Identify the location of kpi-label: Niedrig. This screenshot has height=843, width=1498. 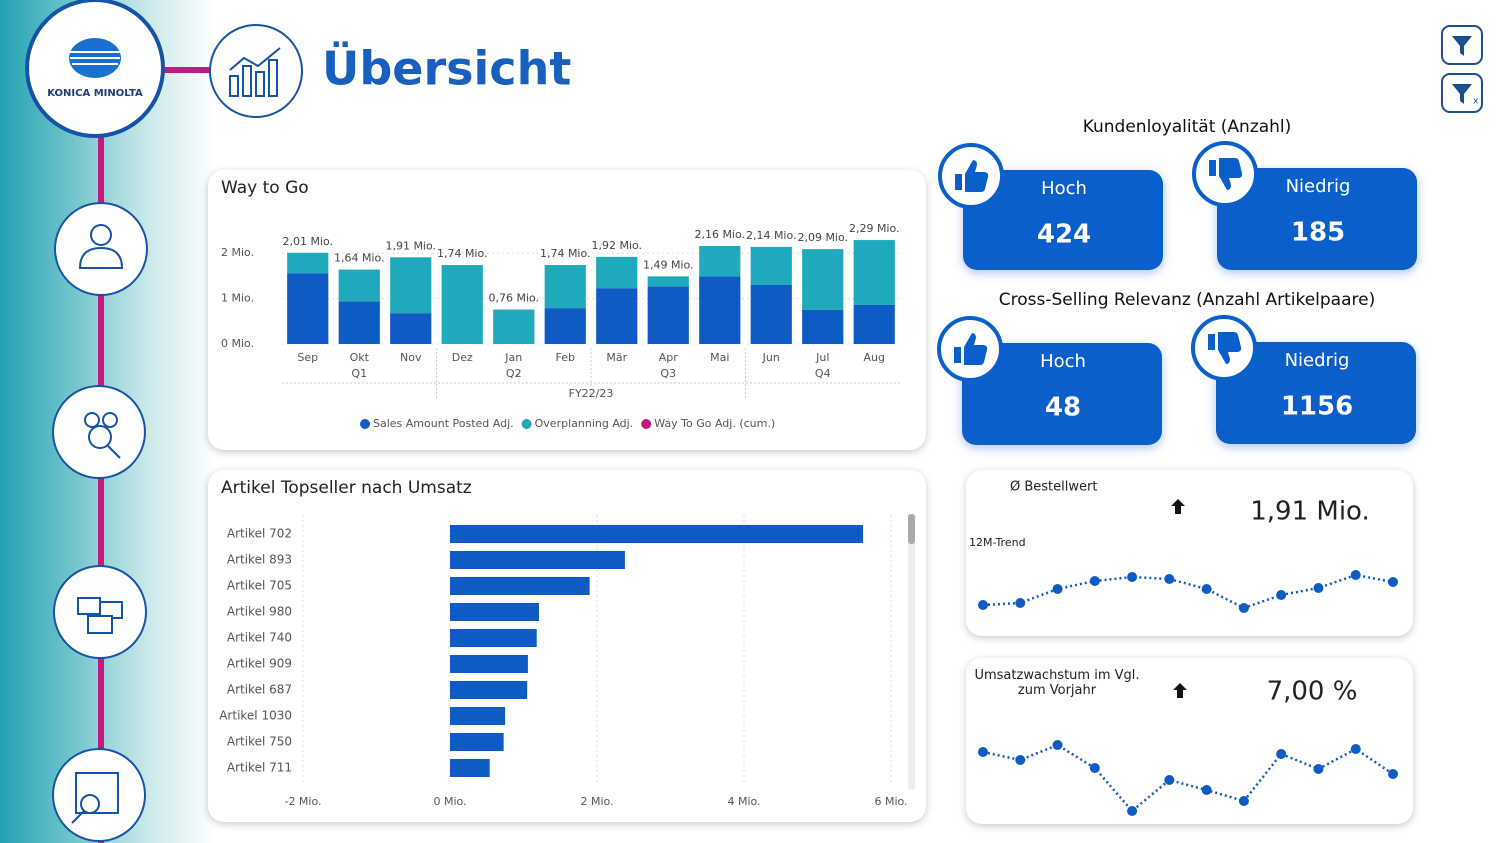
(1318, 186).